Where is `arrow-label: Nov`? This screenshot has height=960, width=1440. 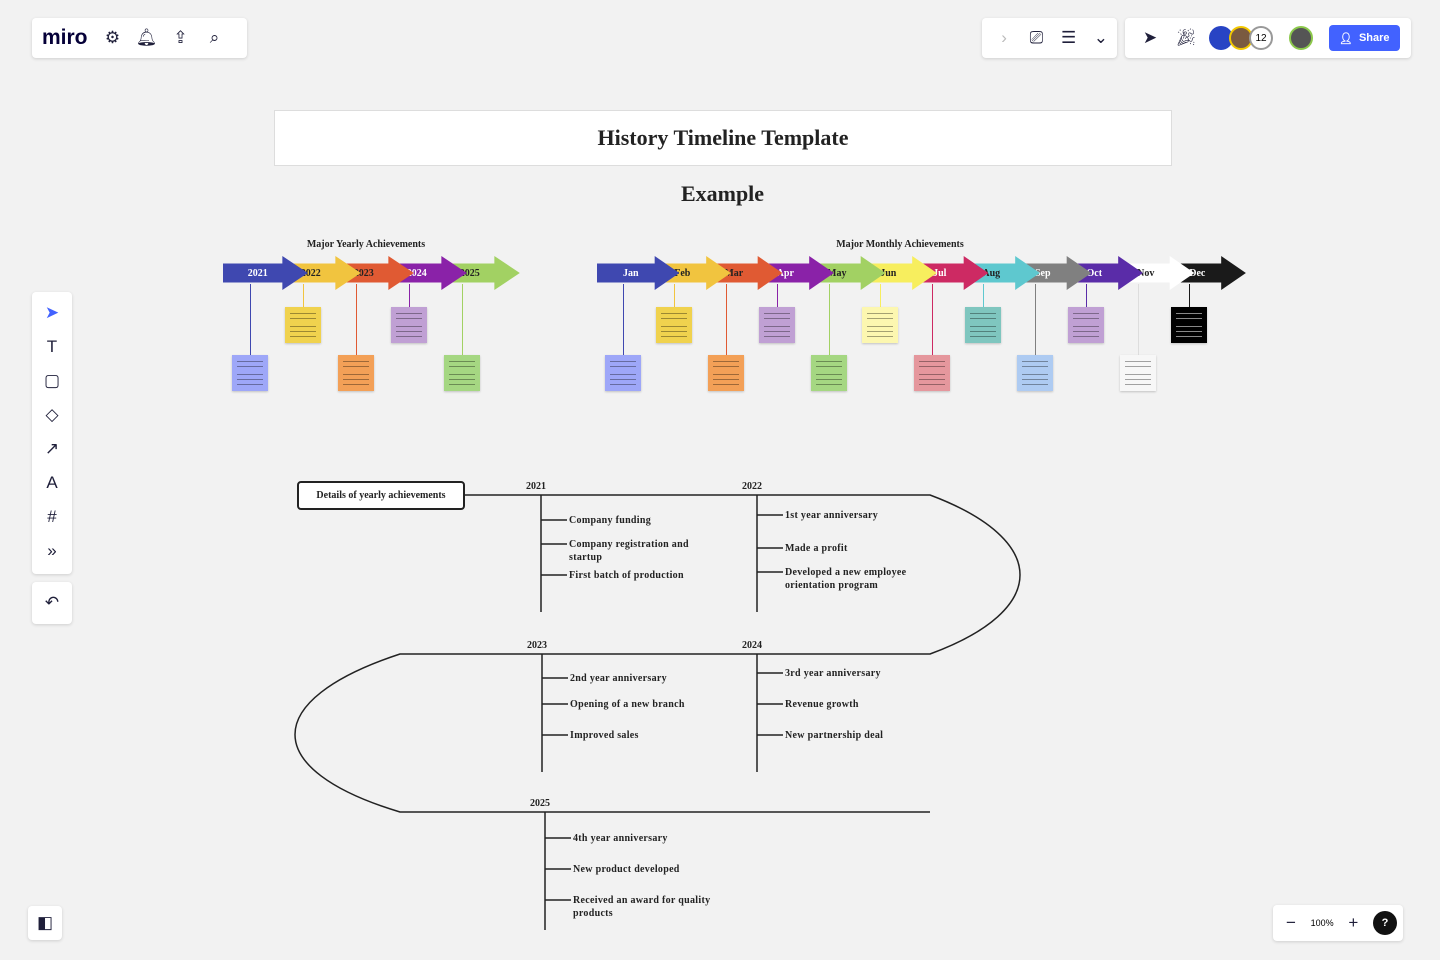 arrow-label: Nov is located at coordinates (1146, 273).